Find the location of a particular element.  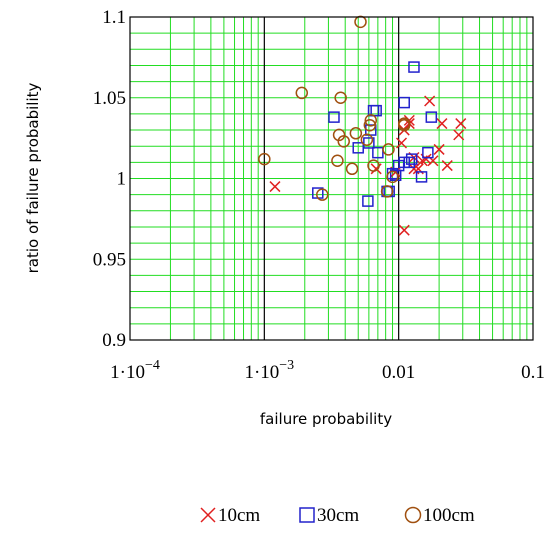

x-tick-label: 1·10⁻³ is located at coordinates (269, 370).